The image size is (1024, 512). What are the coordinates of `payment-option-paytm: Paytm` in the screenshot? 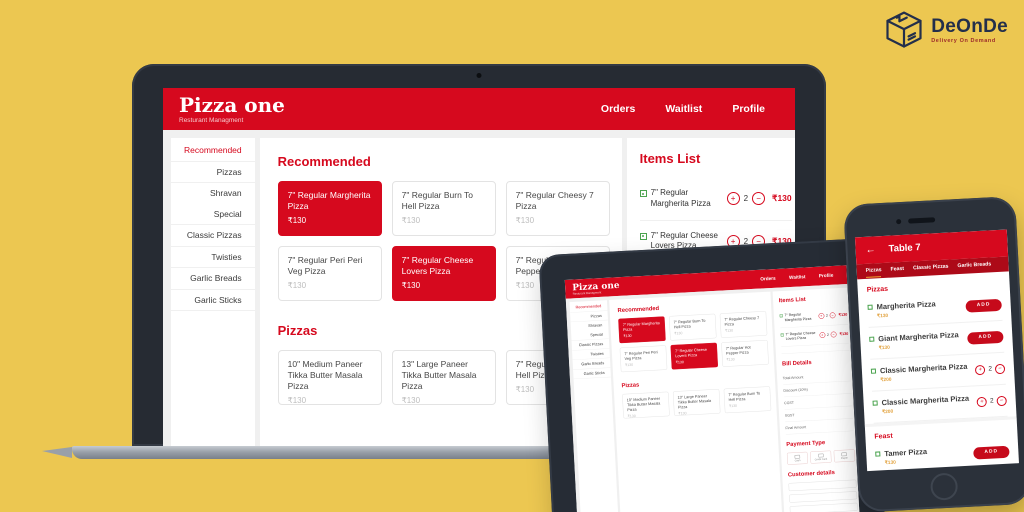 It's located at (844, 456).